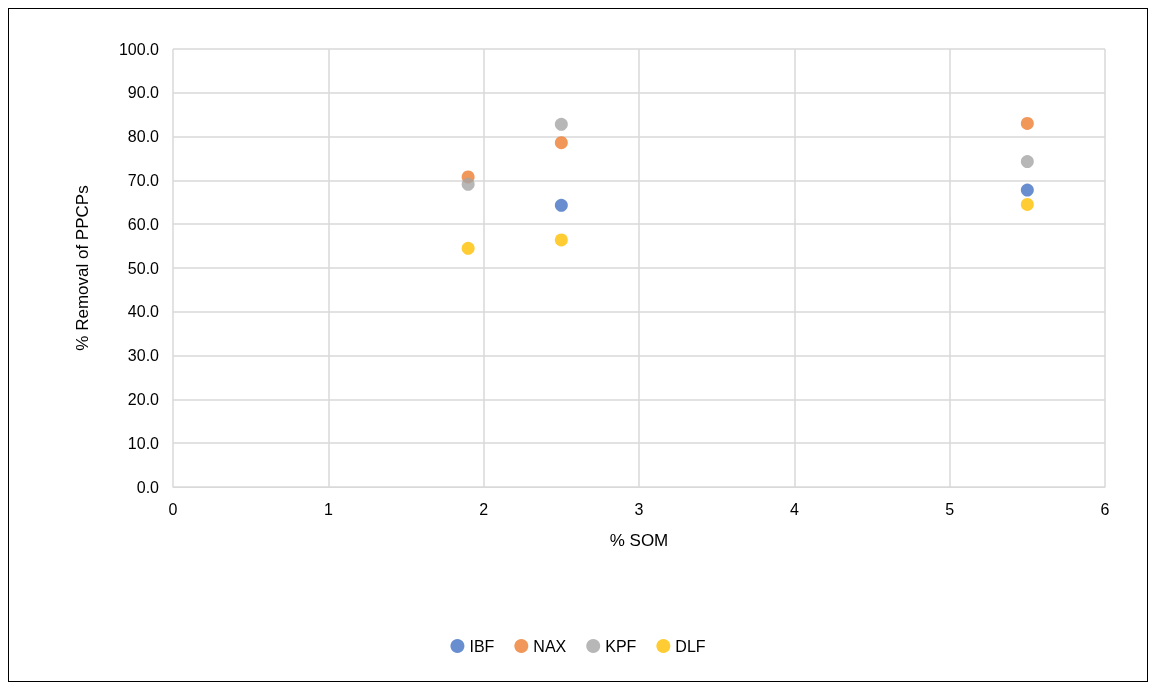  Describe the element at coordinates (639, 509) in the screenshot. I see `x-tick-label: 3` at that location.